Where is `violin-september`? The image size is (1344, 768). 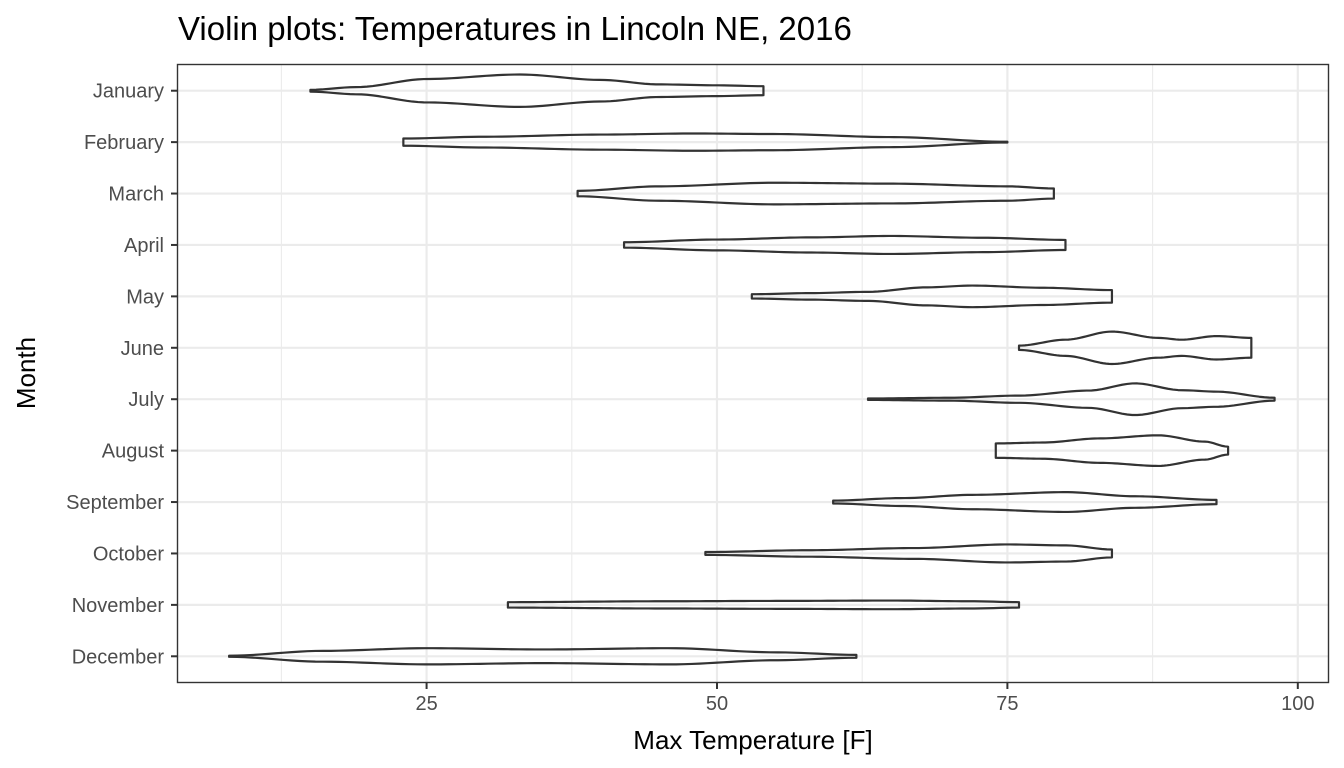 violin-september is located at coordinates (1025, 502).